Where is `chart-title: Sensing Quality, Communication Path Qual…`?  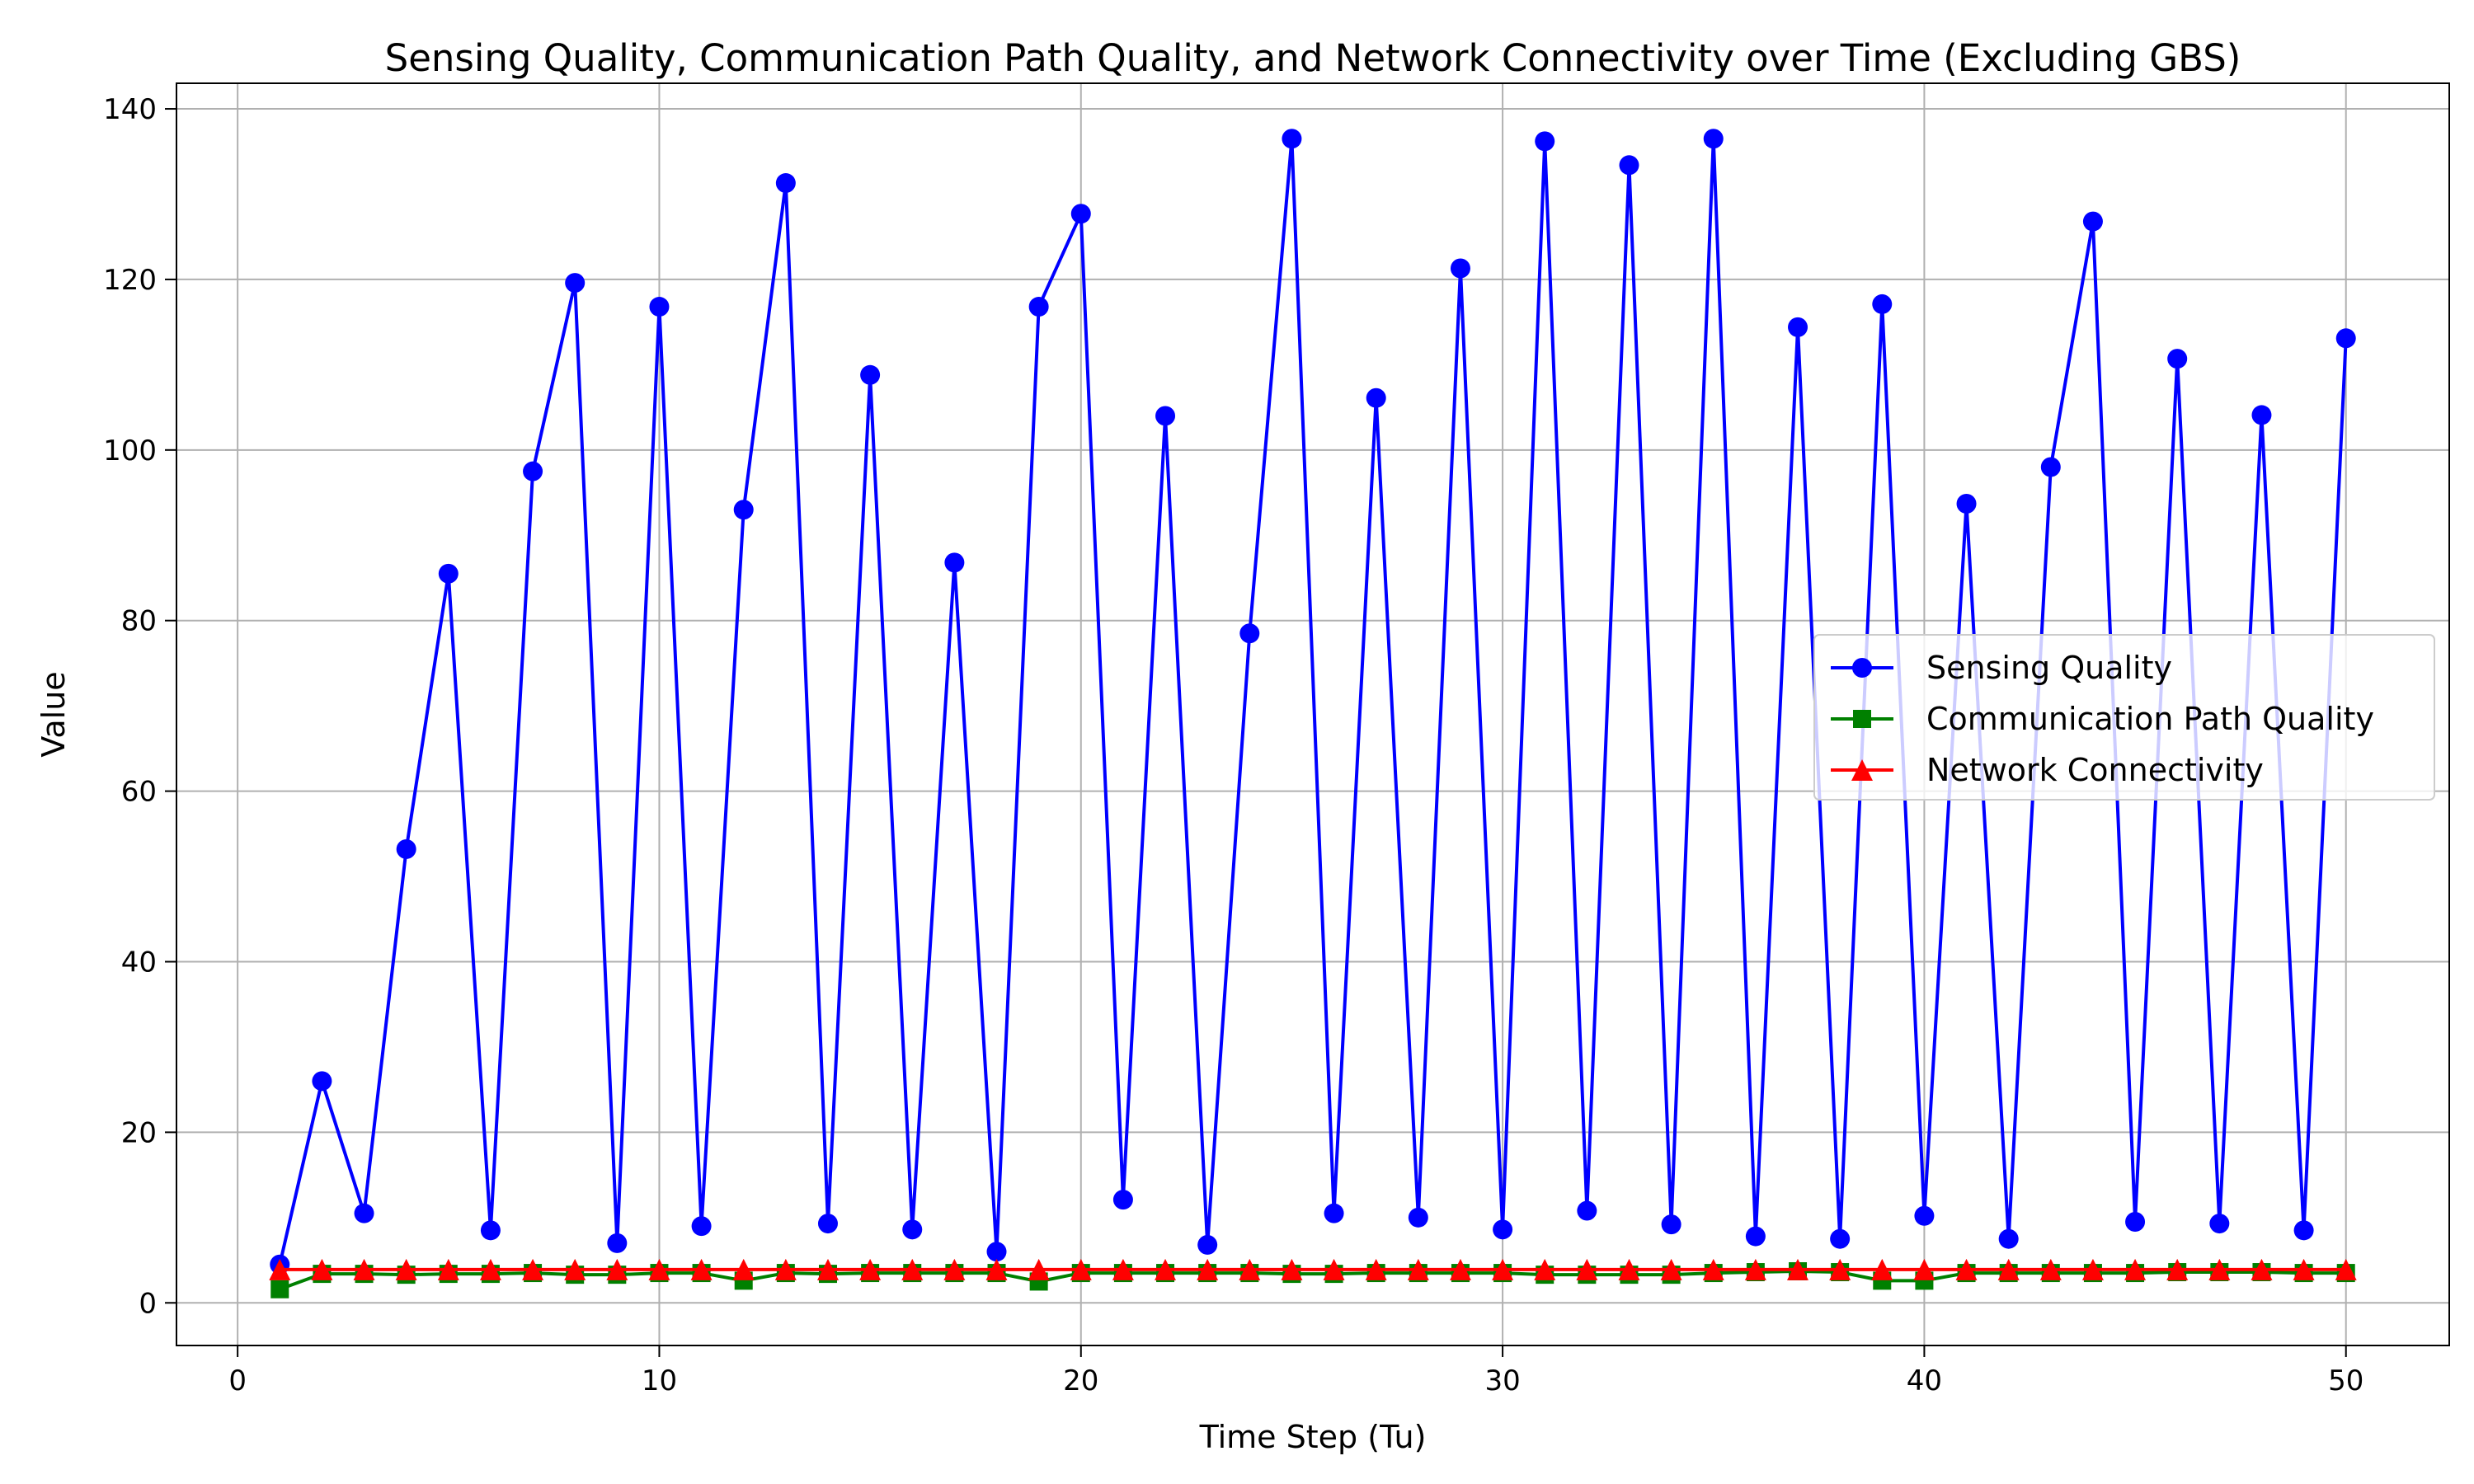
chart-title: Sensing Quality, Communication Path Qual… is located at coordinates (1313, 58).